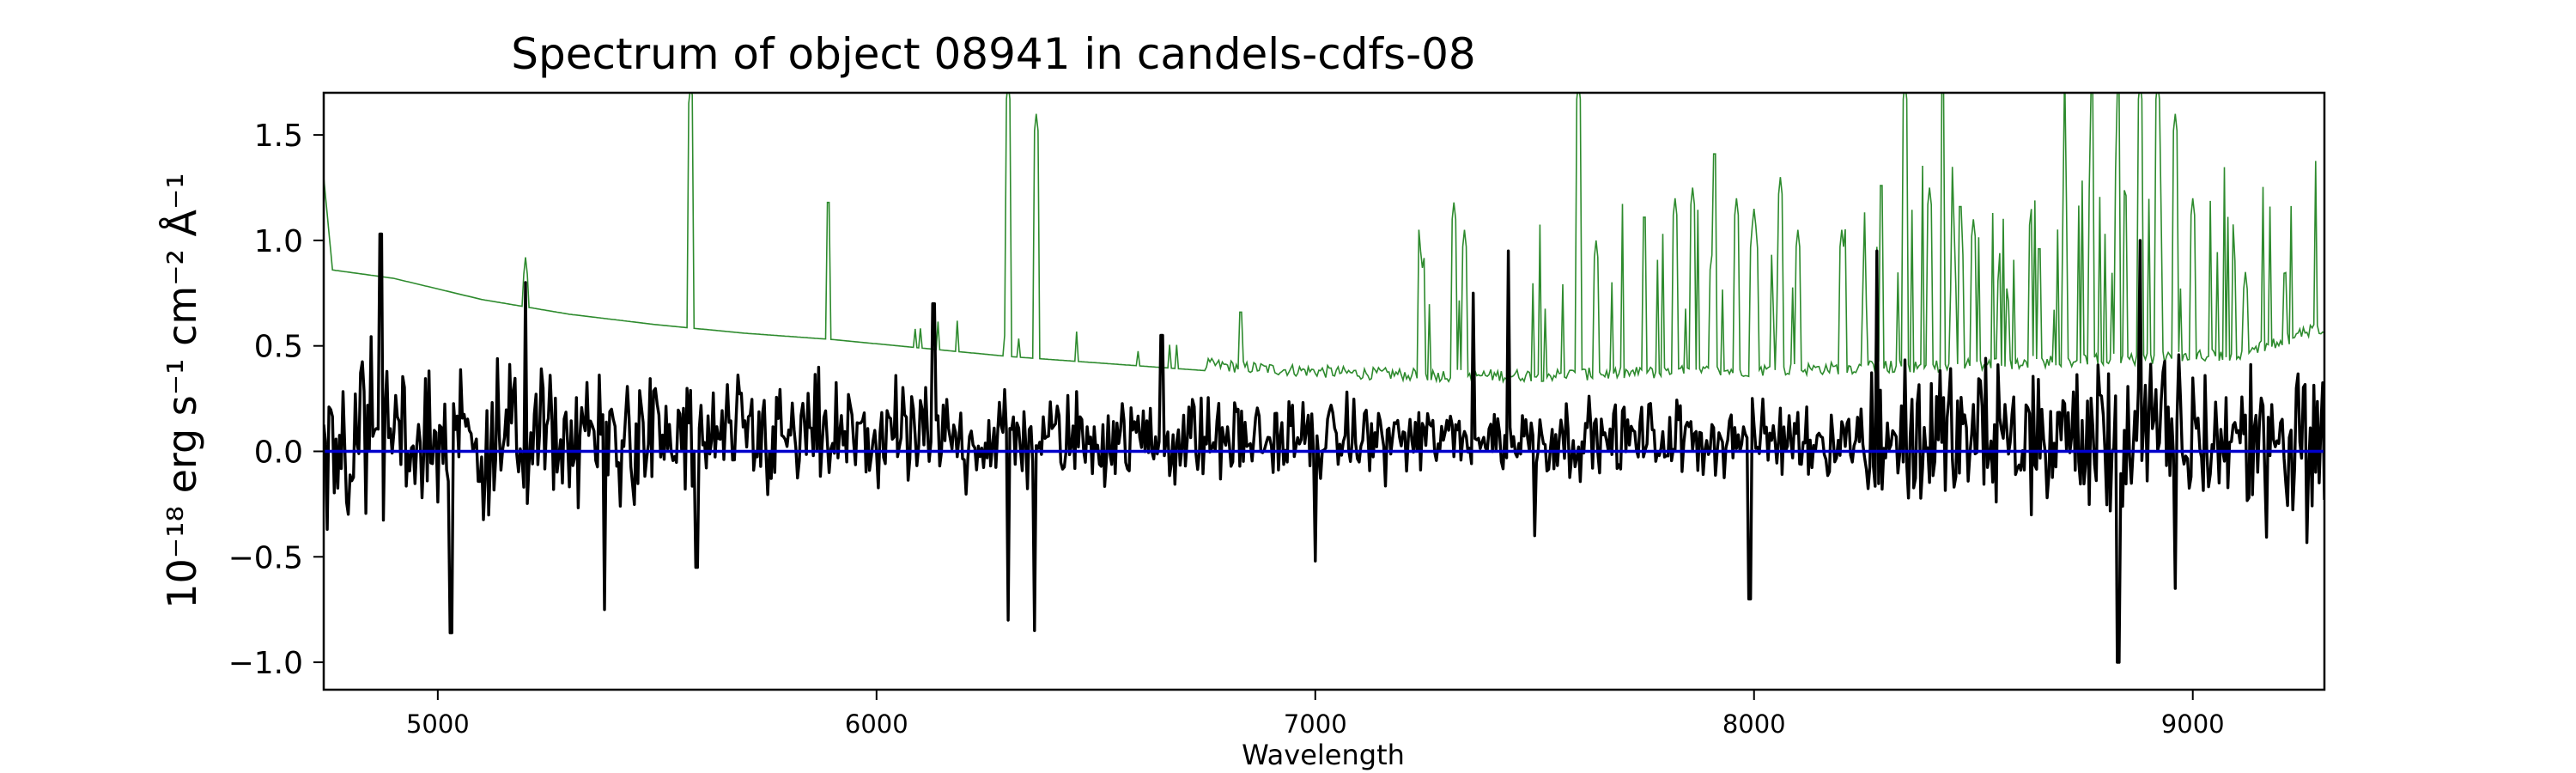  I want to click on x-axis-ticks: 5000 6000 7000 8000 9000, so click(1316, 714).